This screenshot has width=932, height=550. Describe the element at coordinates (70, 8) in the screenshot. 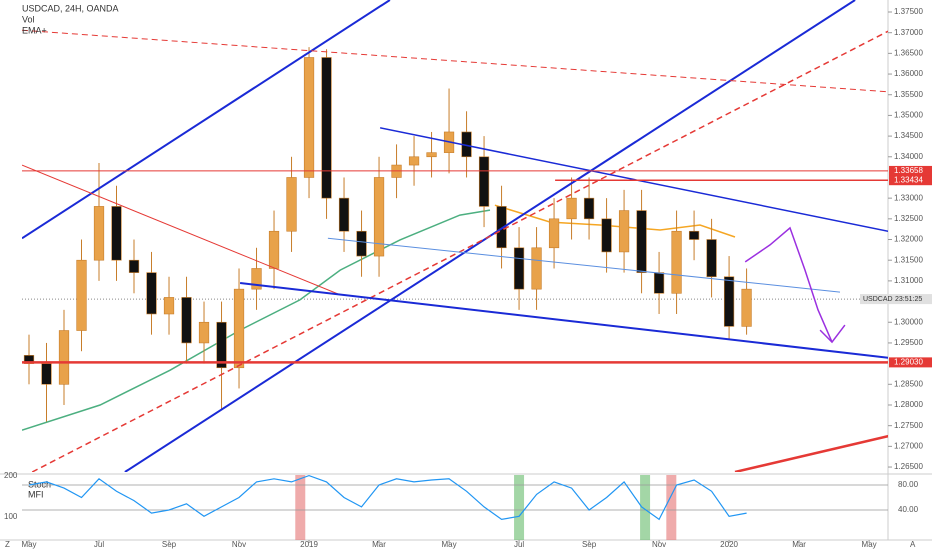

I see `chart-title: USDCAD, 24H, OANDA` at that location.